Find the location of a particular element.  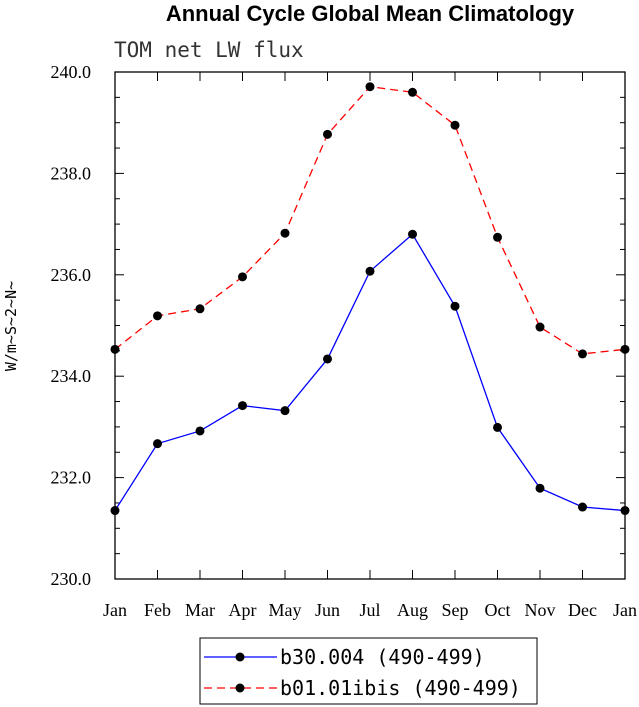

x-tick-label: Aug is located at coordinates (412, 610).